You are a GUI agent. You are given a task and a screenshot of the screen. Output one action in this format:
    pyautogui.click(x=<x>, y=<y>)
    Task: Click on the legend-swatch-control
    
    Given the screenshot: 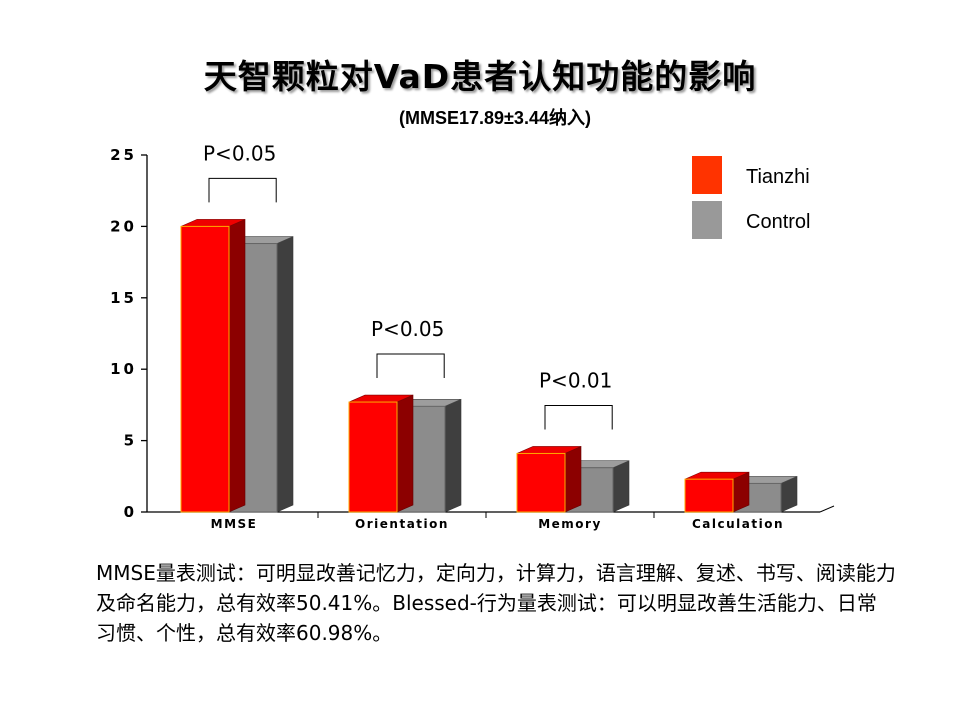 What is the action you would take?
    pyautogui.click(x=707, y=220)
    